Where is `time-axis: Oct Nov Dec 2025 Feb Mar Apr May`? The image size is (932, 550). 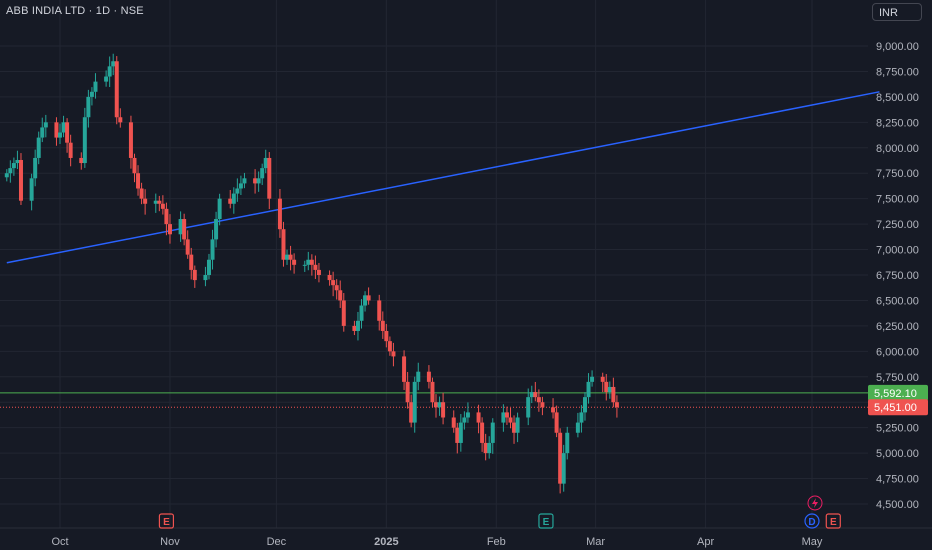
time-axis: Oct Nov Dec 2025 Feb Mar Apr May is located at coordinates (466, 537).